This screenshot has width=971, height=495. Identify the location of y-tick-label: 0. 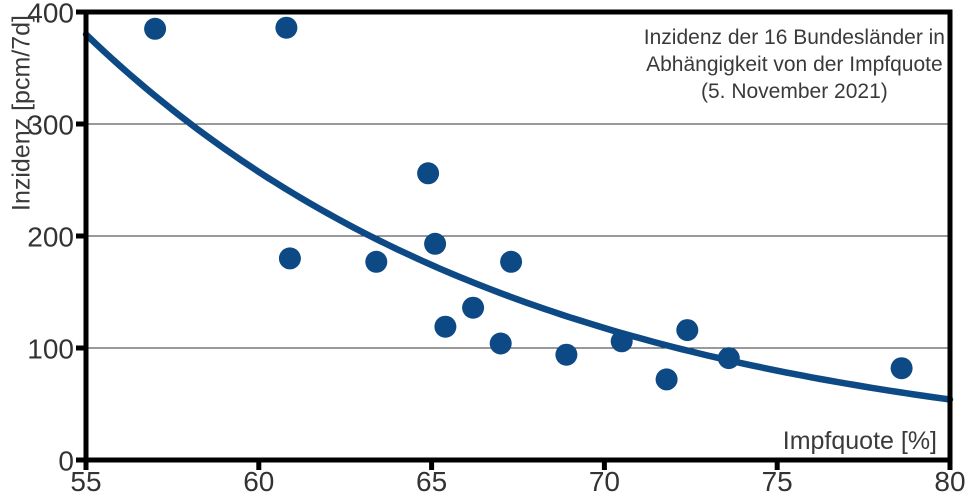
(66, 461).